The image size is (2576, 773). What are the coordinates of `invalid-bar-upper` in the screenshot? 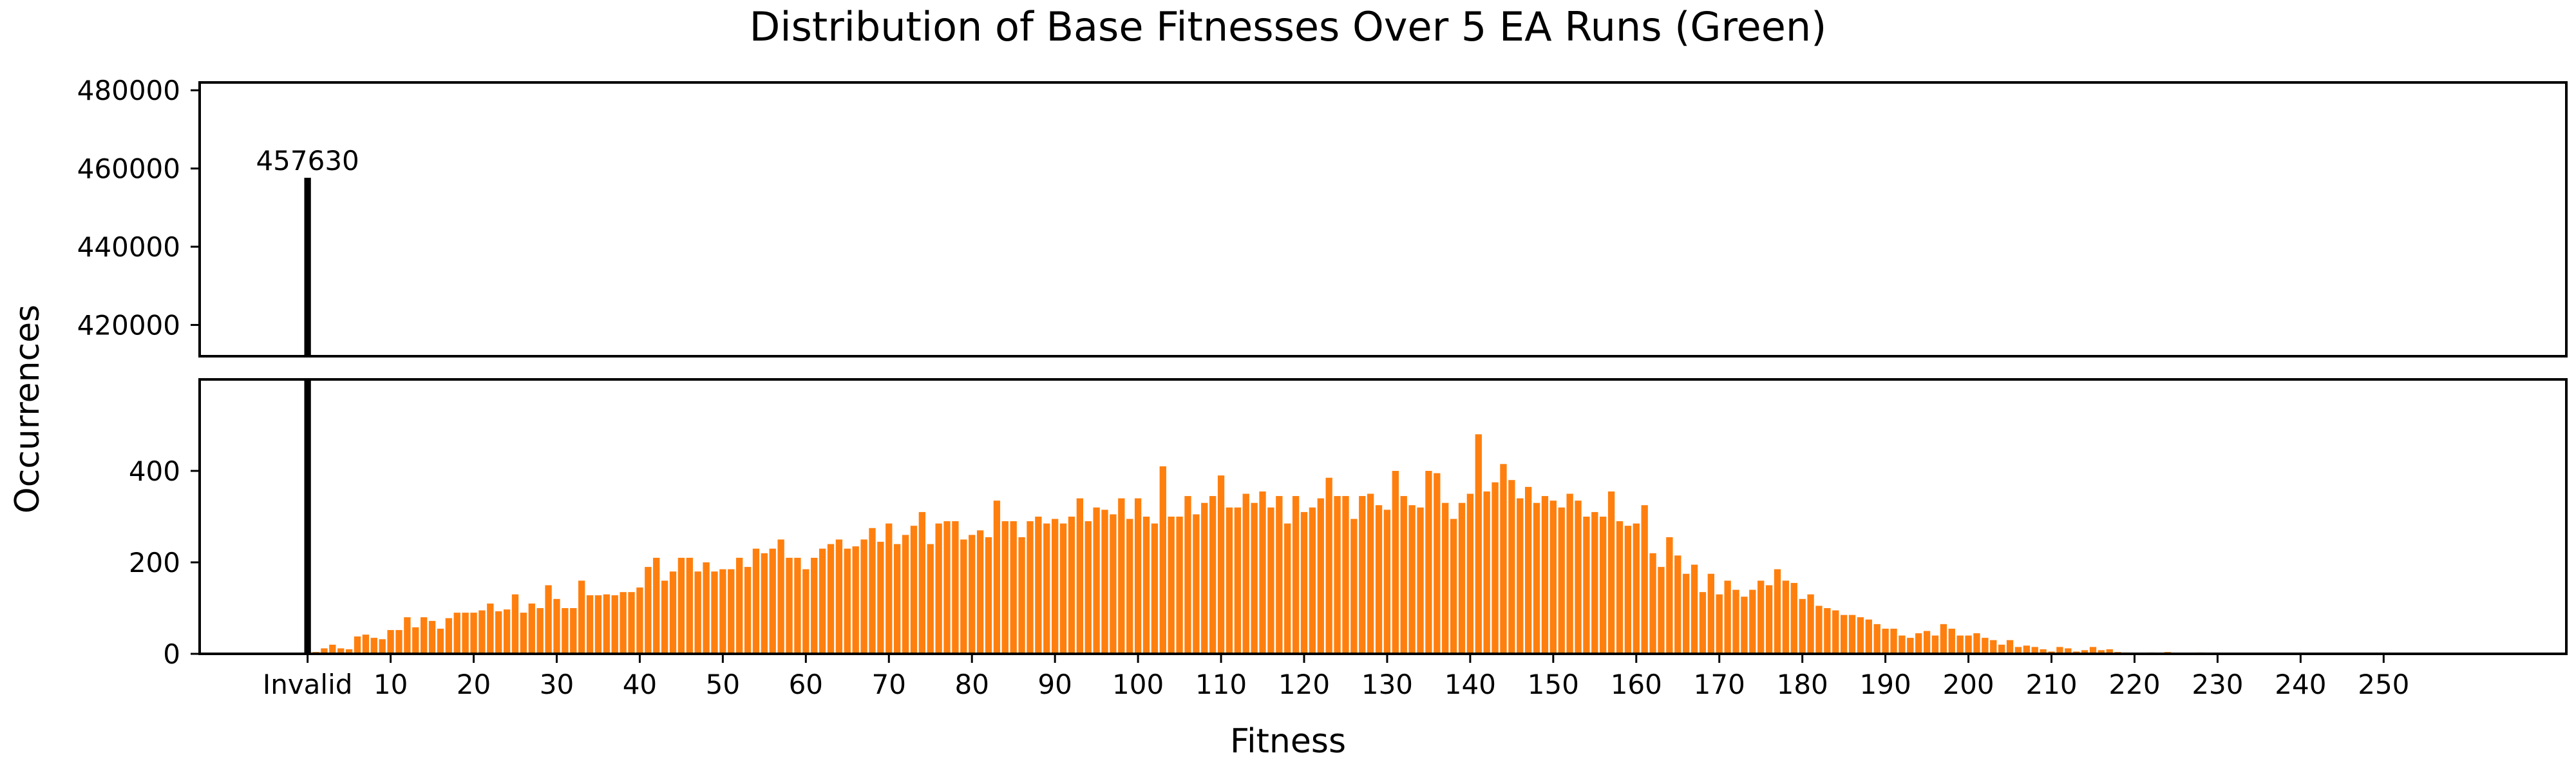 It's located at (307, 266).